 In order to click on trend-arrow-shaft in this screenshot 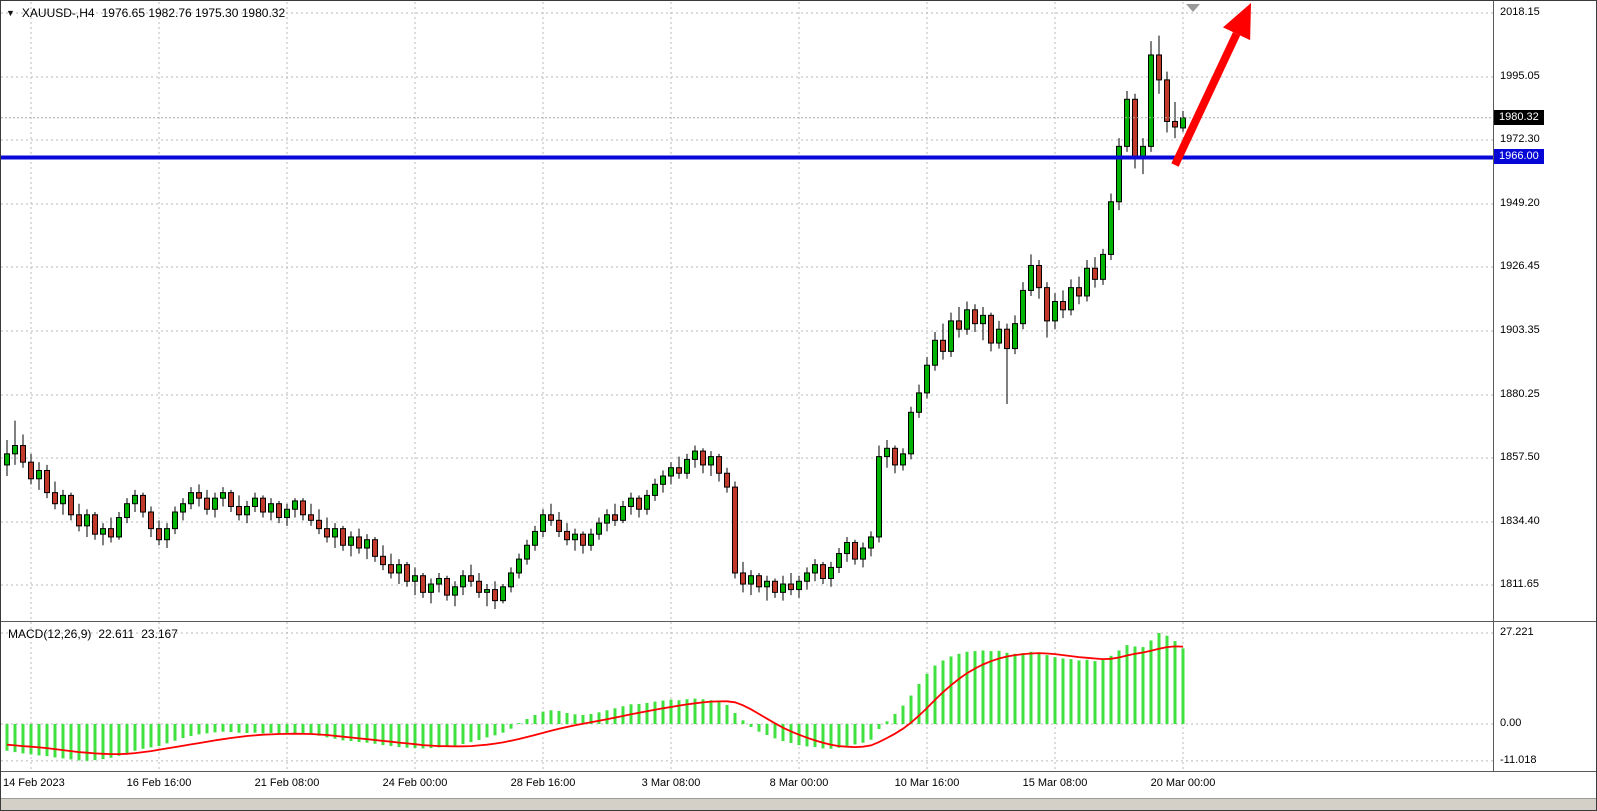, I will do `click(1206, 99)`.